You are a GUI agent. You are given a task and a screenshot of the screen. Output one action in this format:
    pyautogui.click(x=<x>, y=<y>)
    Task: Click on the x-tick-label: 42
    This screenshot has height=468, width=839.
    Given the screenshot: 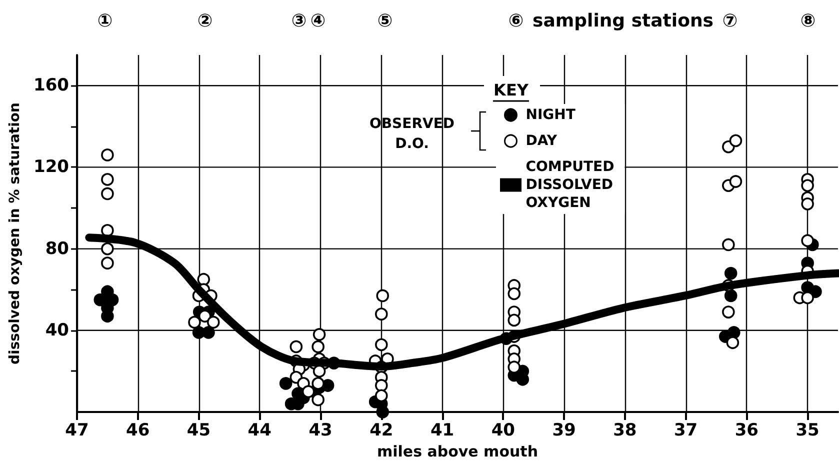 What is the action you would take?
    pyautogui.click(x=382, y=430)
    